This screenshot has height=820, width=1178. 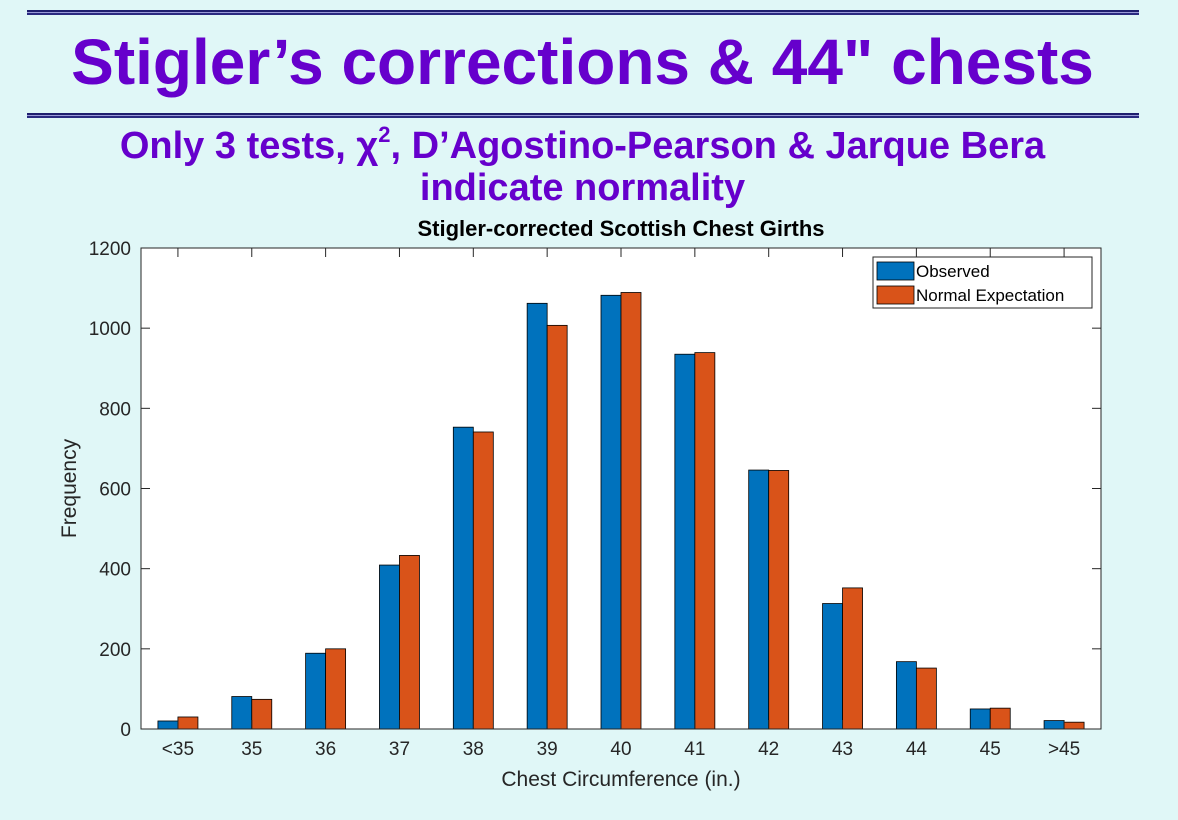 What do you see at coordinates (178, 749) in the screenshot?
I see `x-tick-label: <35` at bounding box center [178, 749].